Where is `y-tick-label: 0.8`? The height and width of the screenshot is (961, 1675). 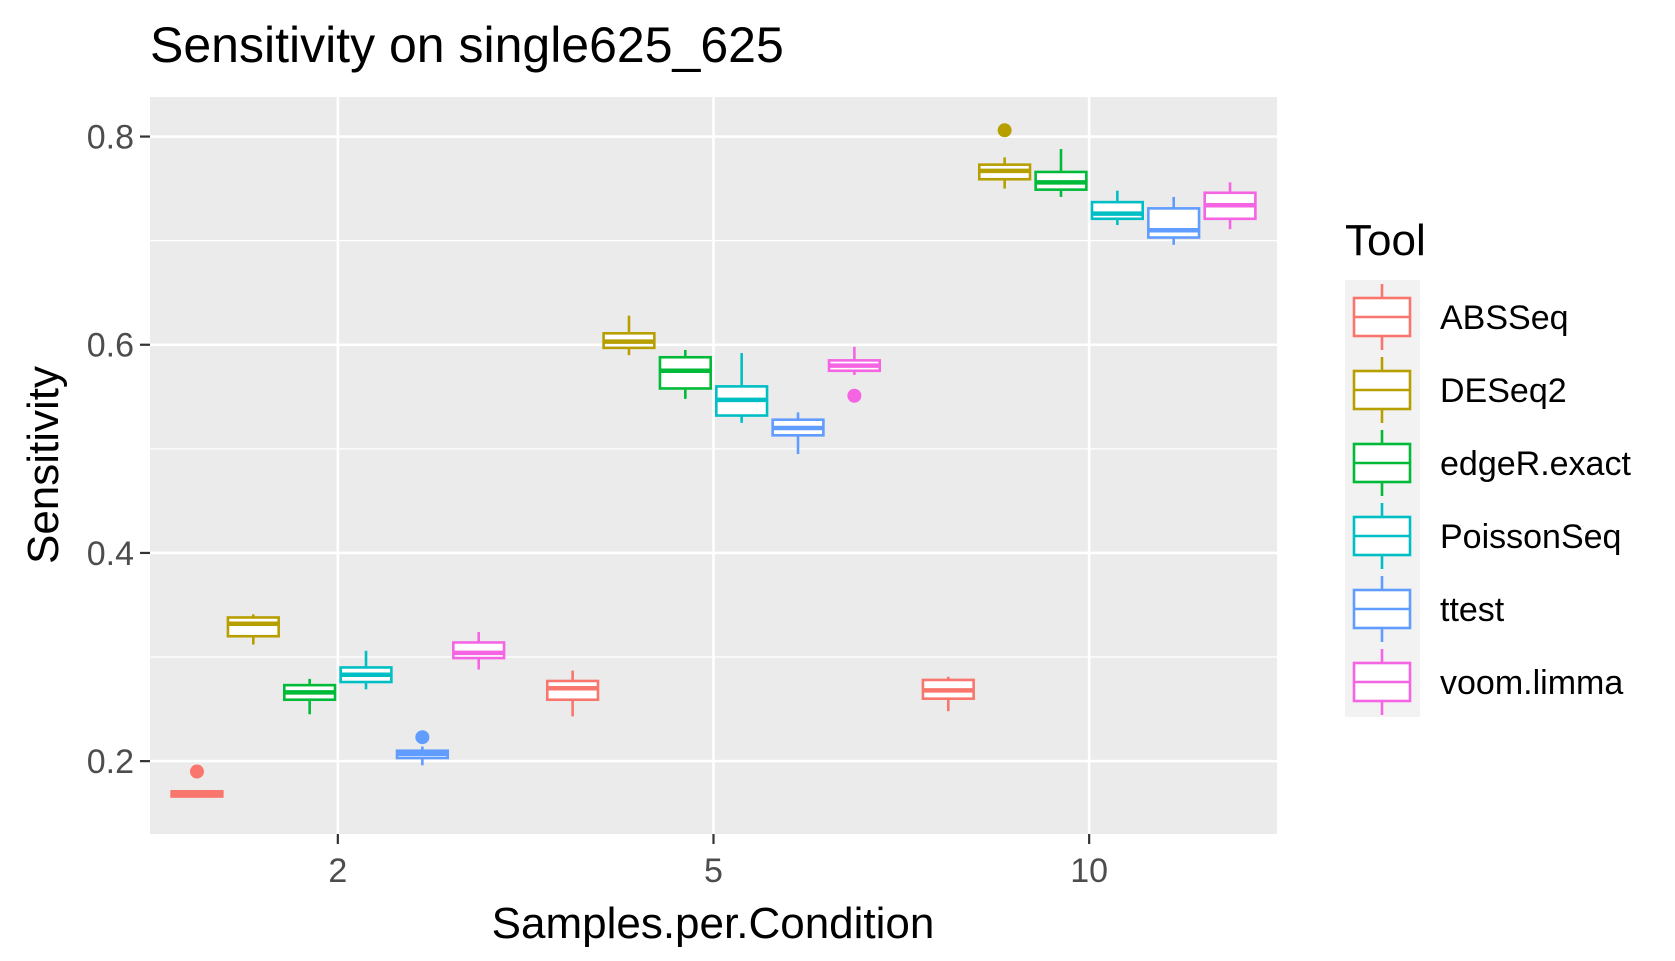 y-tick-label: 0.8 is located at coordinates (110, 138).